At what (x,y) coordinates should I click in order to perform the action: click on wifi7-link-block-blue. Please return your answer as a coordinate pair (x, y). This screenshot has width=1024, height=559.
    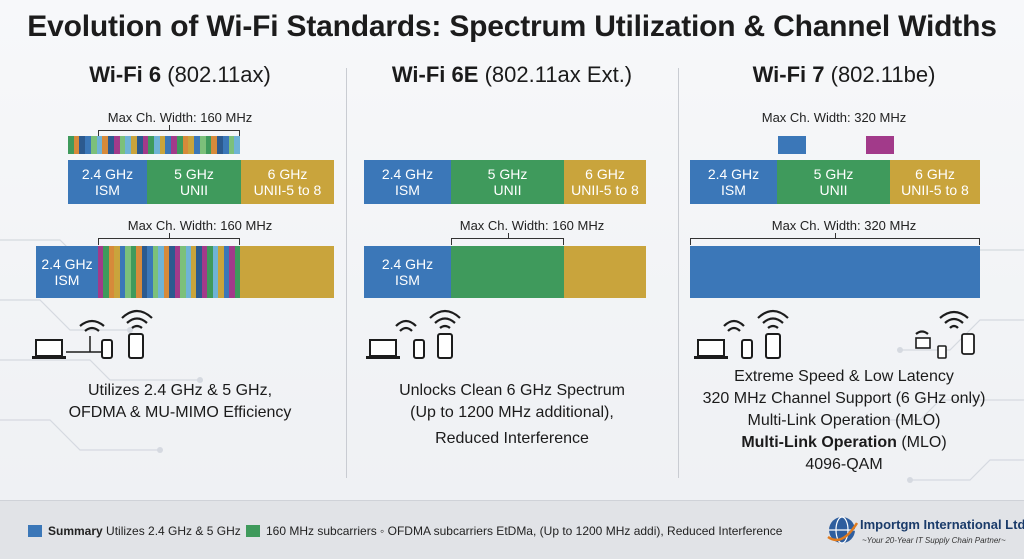
    Looking at the image, I should click on (792, 145).